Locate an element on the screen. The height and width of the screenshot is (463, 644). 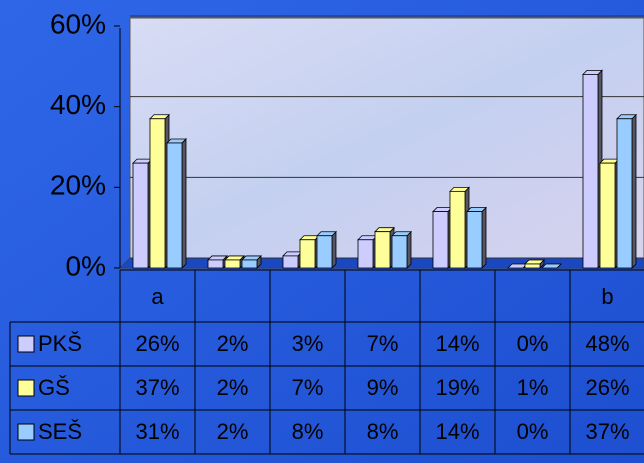
x-tick-label: b is located at coordinates (607, 296).